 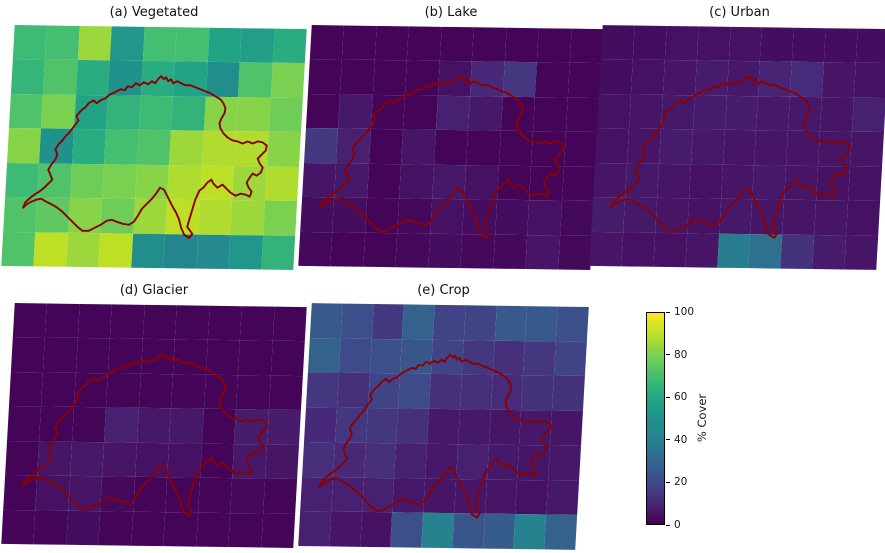 What do you see at coordinates (154, 12) in the screenshot?
I see `panel-a-title: (a) Vegetated` at bounding box center [154, 12].